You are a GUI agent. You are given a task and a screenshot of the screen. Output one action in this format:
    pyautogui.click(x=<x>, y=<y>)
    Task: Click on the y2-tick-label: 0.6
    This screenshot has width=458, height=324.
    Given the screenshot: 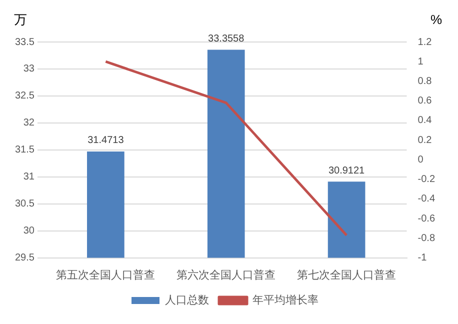 What is the action you would take?
    pyautogui.click(x=425, y=101)
    